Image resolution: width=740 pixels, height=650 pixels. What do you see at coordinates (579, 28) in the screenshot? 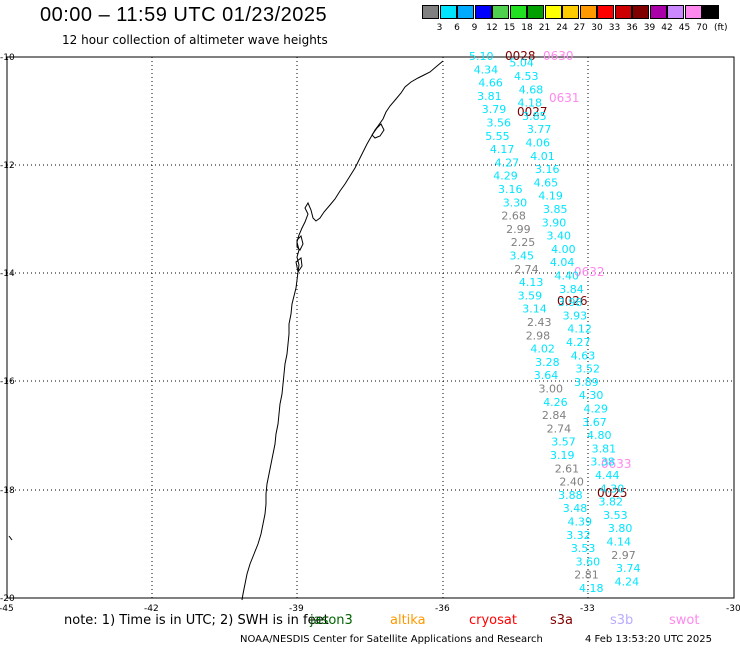
I see `colorbar-tick-label: 27` at bounding box center [579, 28].